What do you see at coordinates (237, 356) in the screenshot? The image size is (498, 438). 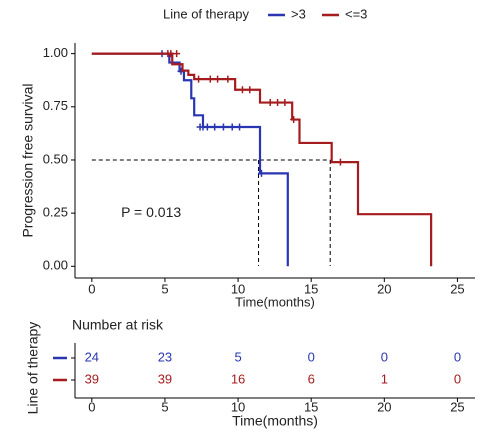 I see `risk-count: 5` at bounding box center [237, 356].